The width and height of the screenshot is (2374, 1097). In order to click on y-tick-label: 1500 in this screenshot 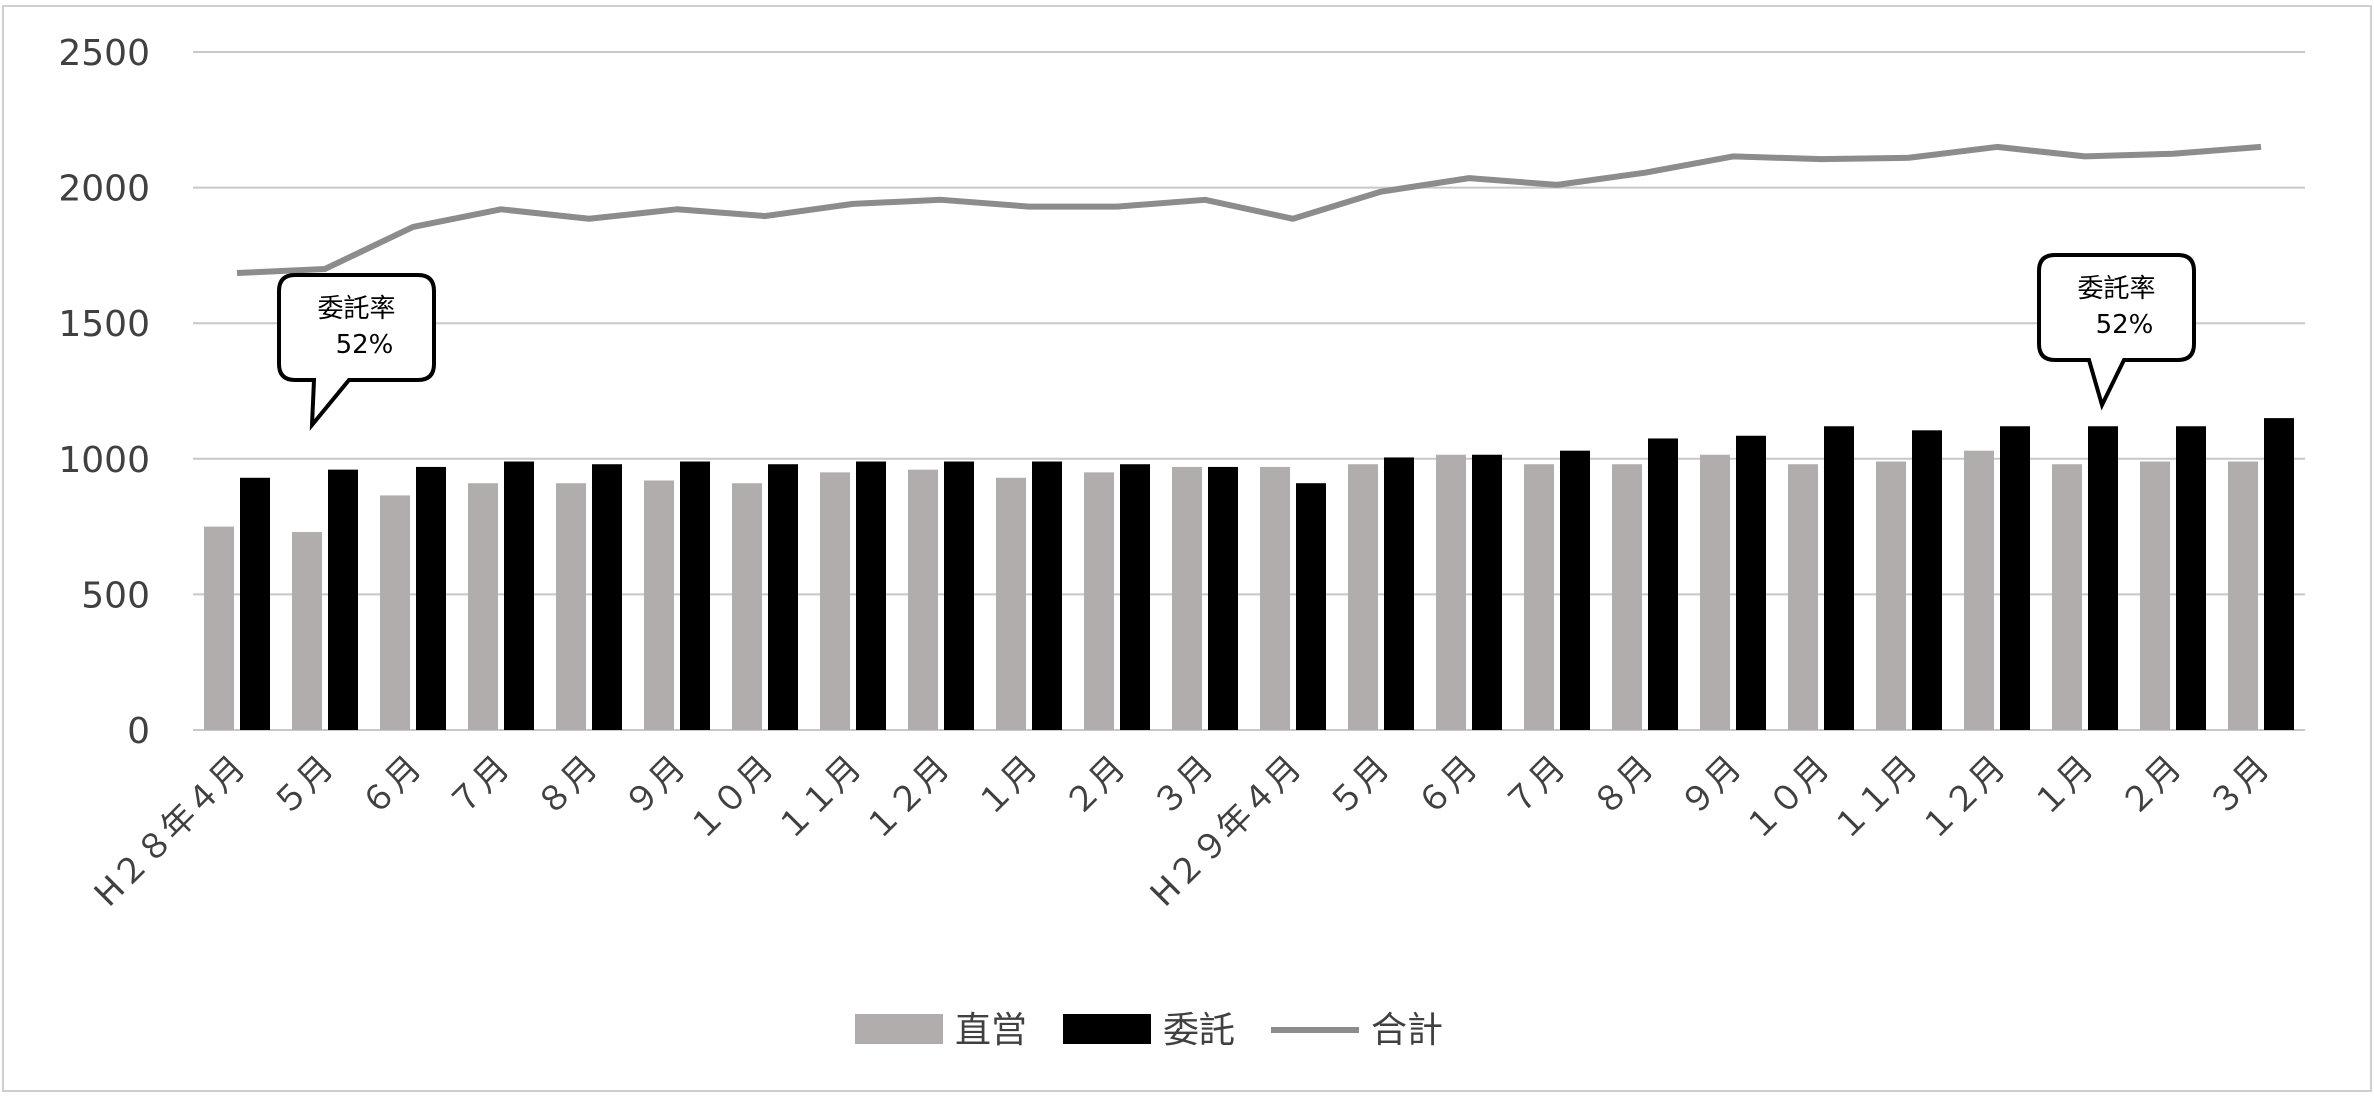, I will do `click(104, 324)`.